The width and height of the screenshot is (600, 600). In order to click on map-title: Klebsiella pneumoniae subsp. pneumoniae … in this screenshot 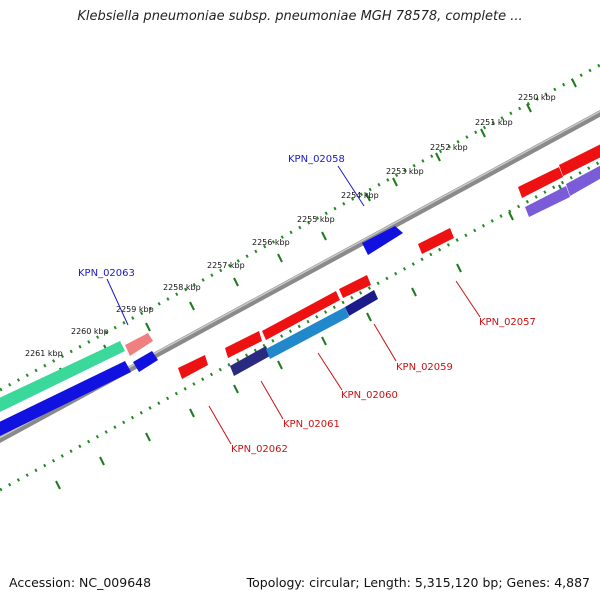, I will do `click(300, 16)`.